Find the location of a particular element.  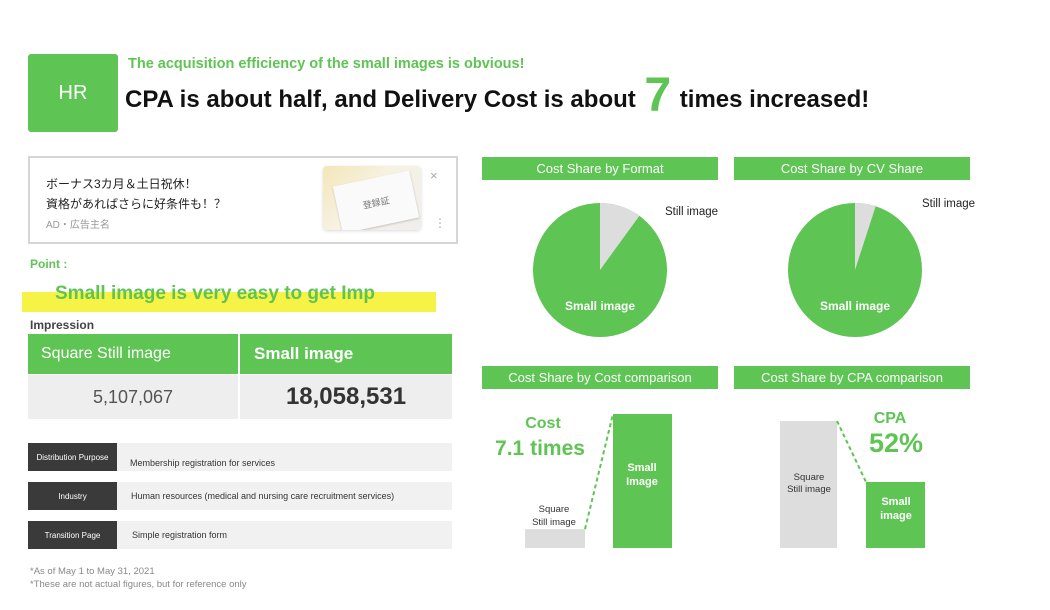

impression-header-still: Square Still image is located at coordinates (133, 354).